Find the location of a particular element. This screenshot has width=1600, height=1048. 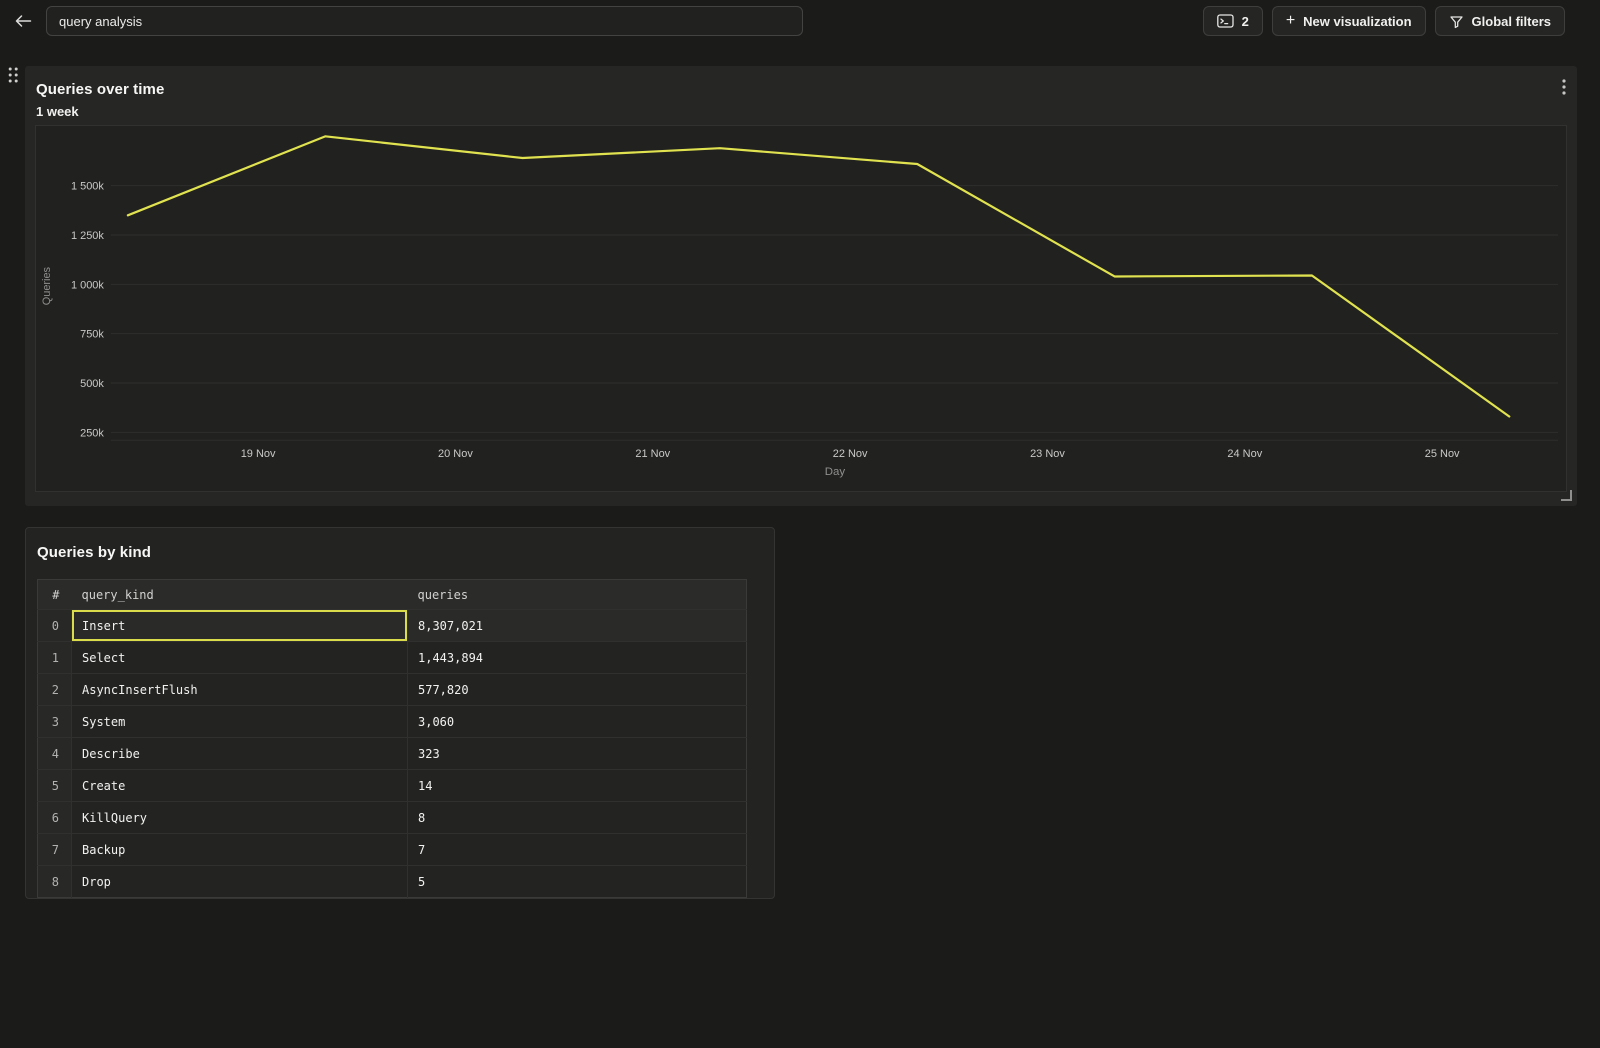

chart-title: Queries over time is located at coordinates (100, 89).